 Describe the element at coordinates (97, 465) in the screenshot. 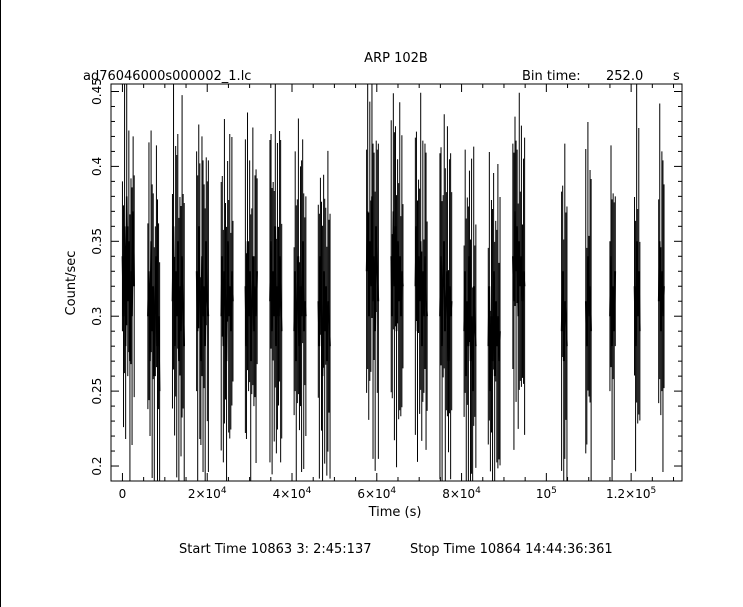

I see `y-tick-label: 0.2` at that location.